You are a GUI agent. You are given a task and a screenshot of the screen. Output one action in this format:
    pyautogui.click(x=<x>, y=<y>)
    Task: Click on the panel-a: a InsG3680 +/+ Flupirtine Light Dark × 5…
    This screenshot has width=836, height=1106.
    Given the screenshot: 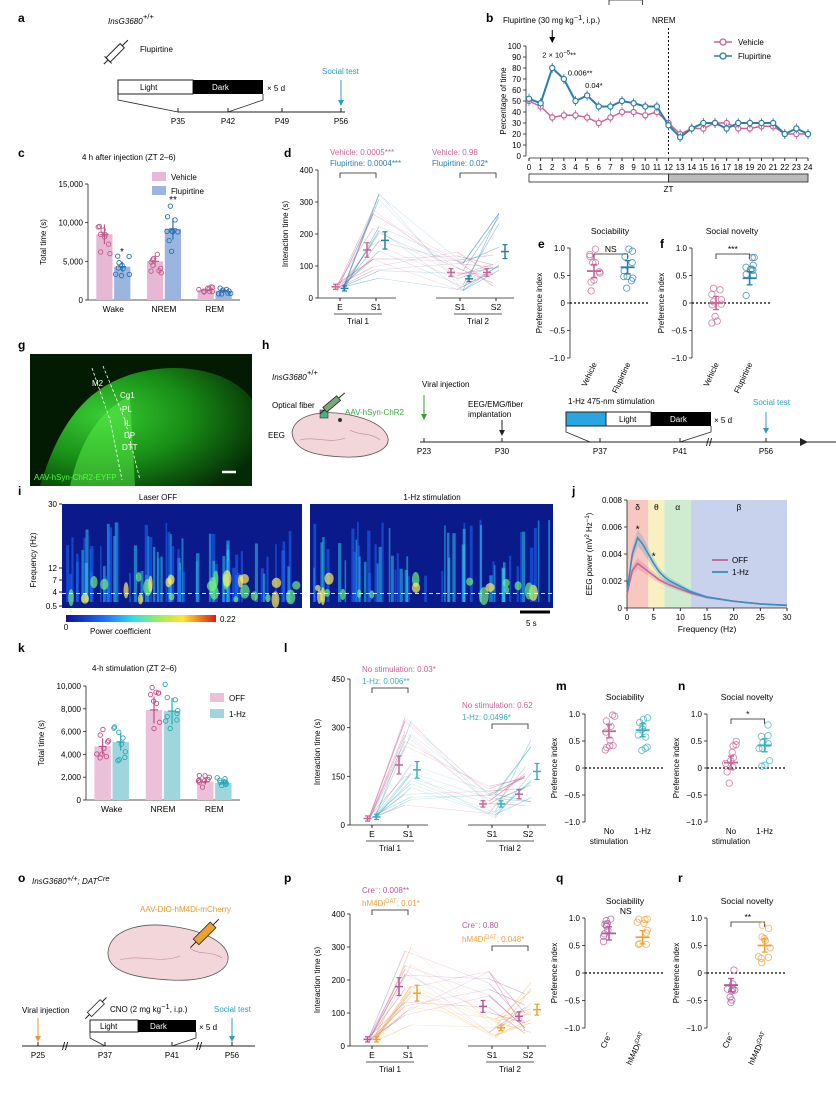 What is the action you would take?
    pyautogui.click(x=189, y=68)
    